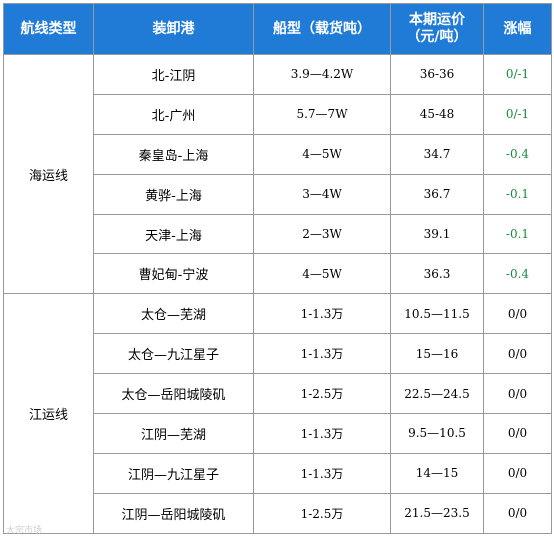 This screenshot has height=540, width=554. I want to click on price-cell: 39.1, so click(437, 234).